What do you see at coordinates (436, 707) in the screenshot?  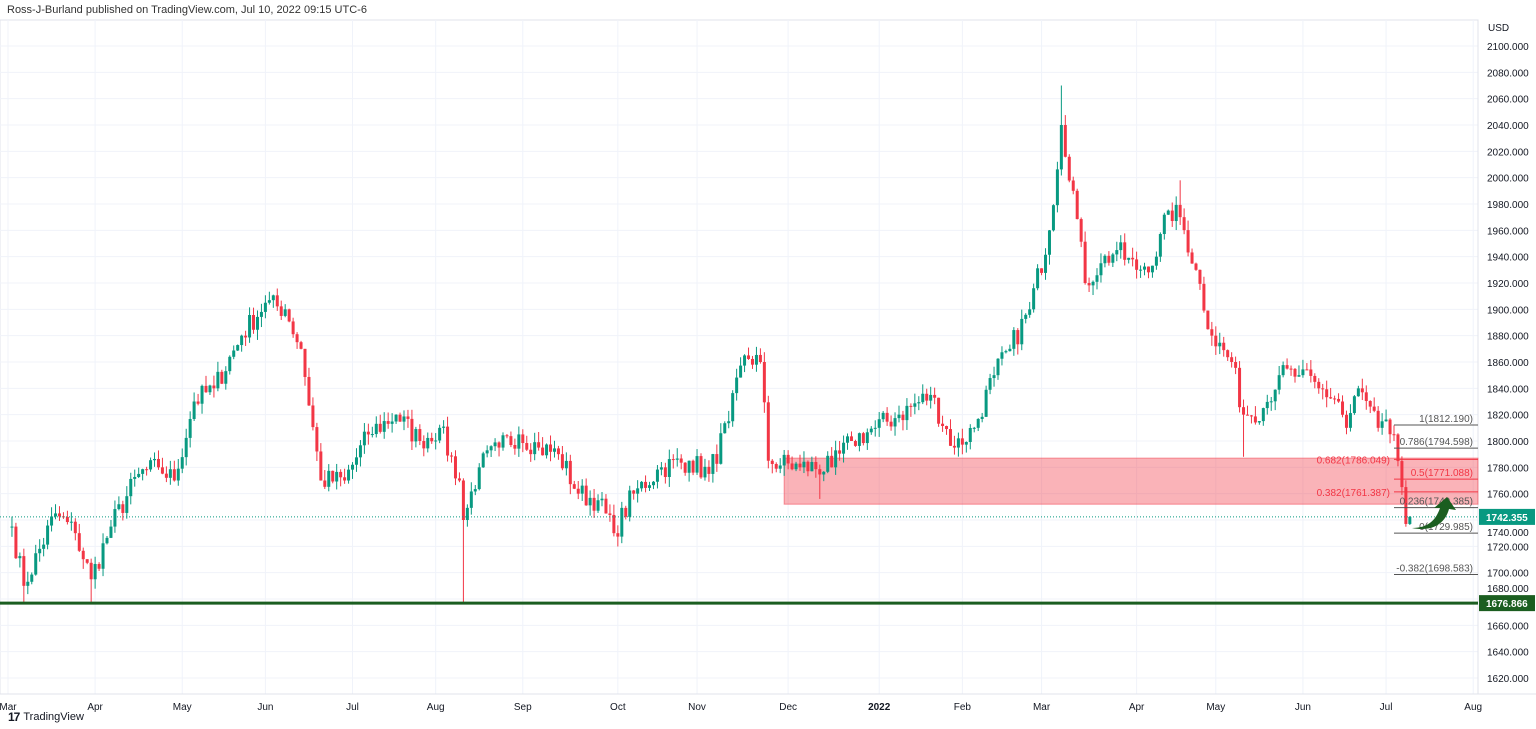 I see `x-tick-label: Aug` at bounding box center [436, 707].